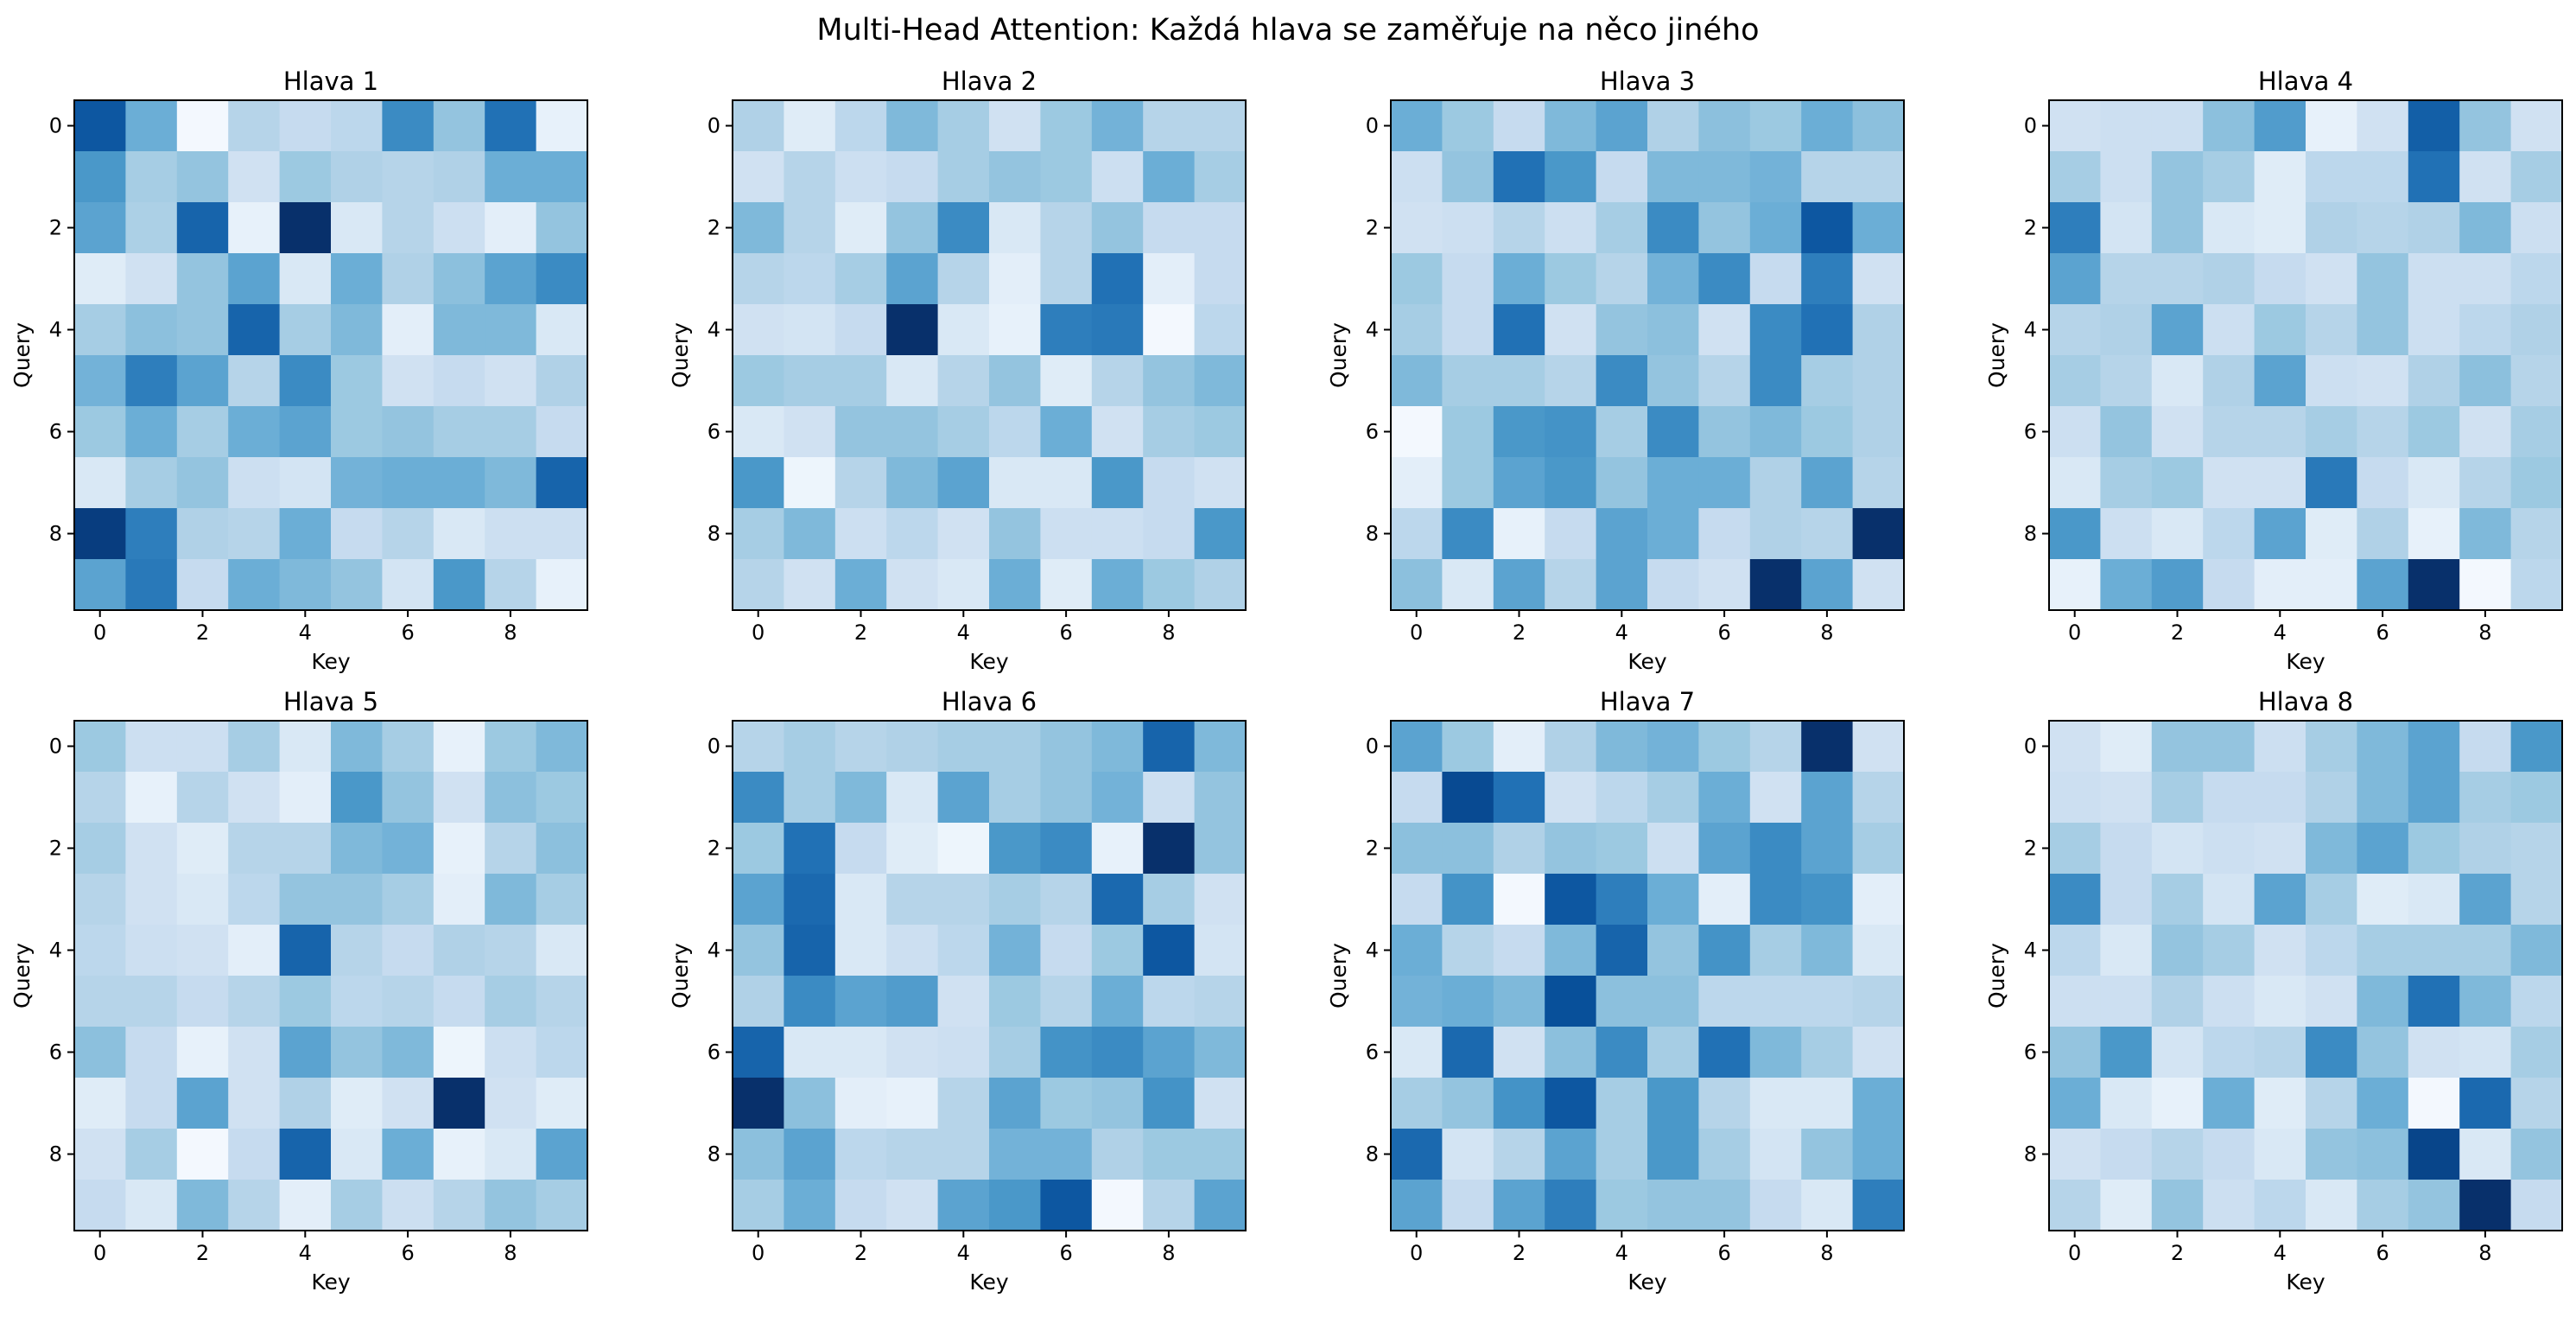 This screenshot has height=1317, width=2576. What do you see at coordinates (1648, 355) in the screenshot?
I see `heatmap-cells` at bounding box center [1648, 355].